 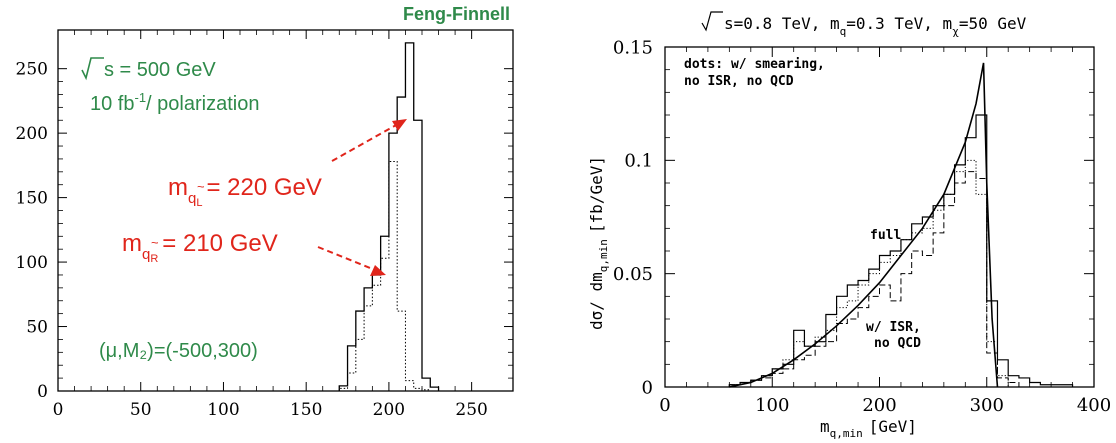 What do you see at coordinates (825, 426) in the screenshot?
I see `xlabel-main: m` at bounding box center [825, 426].